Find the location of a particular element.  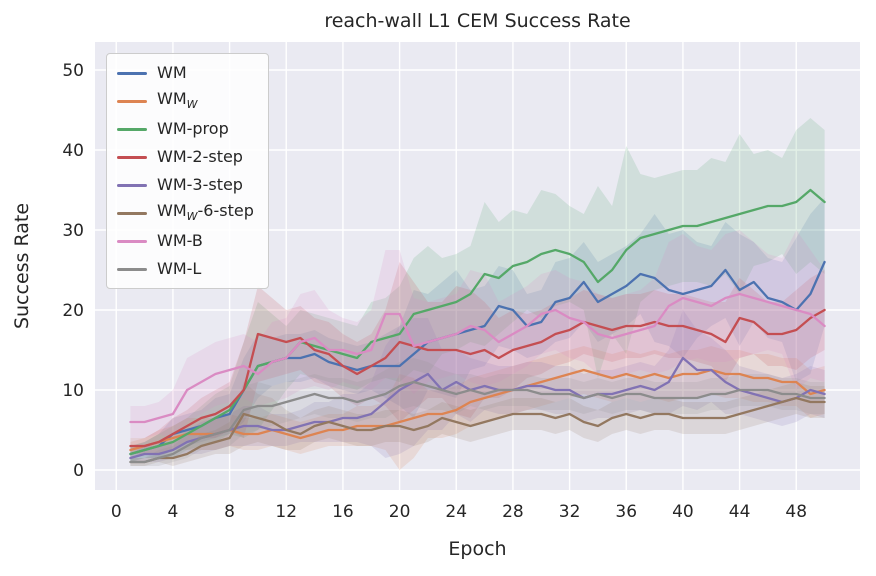

legend-item-WM-2-step: WM-2-step is located at coordinates (185, 157).